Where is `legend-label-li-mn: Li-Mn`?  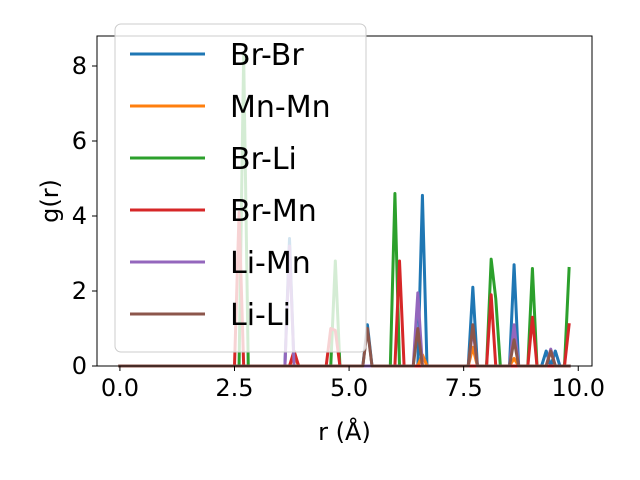
legend-label-li-mn: Li-Mn is located at coordinates (270, 263).